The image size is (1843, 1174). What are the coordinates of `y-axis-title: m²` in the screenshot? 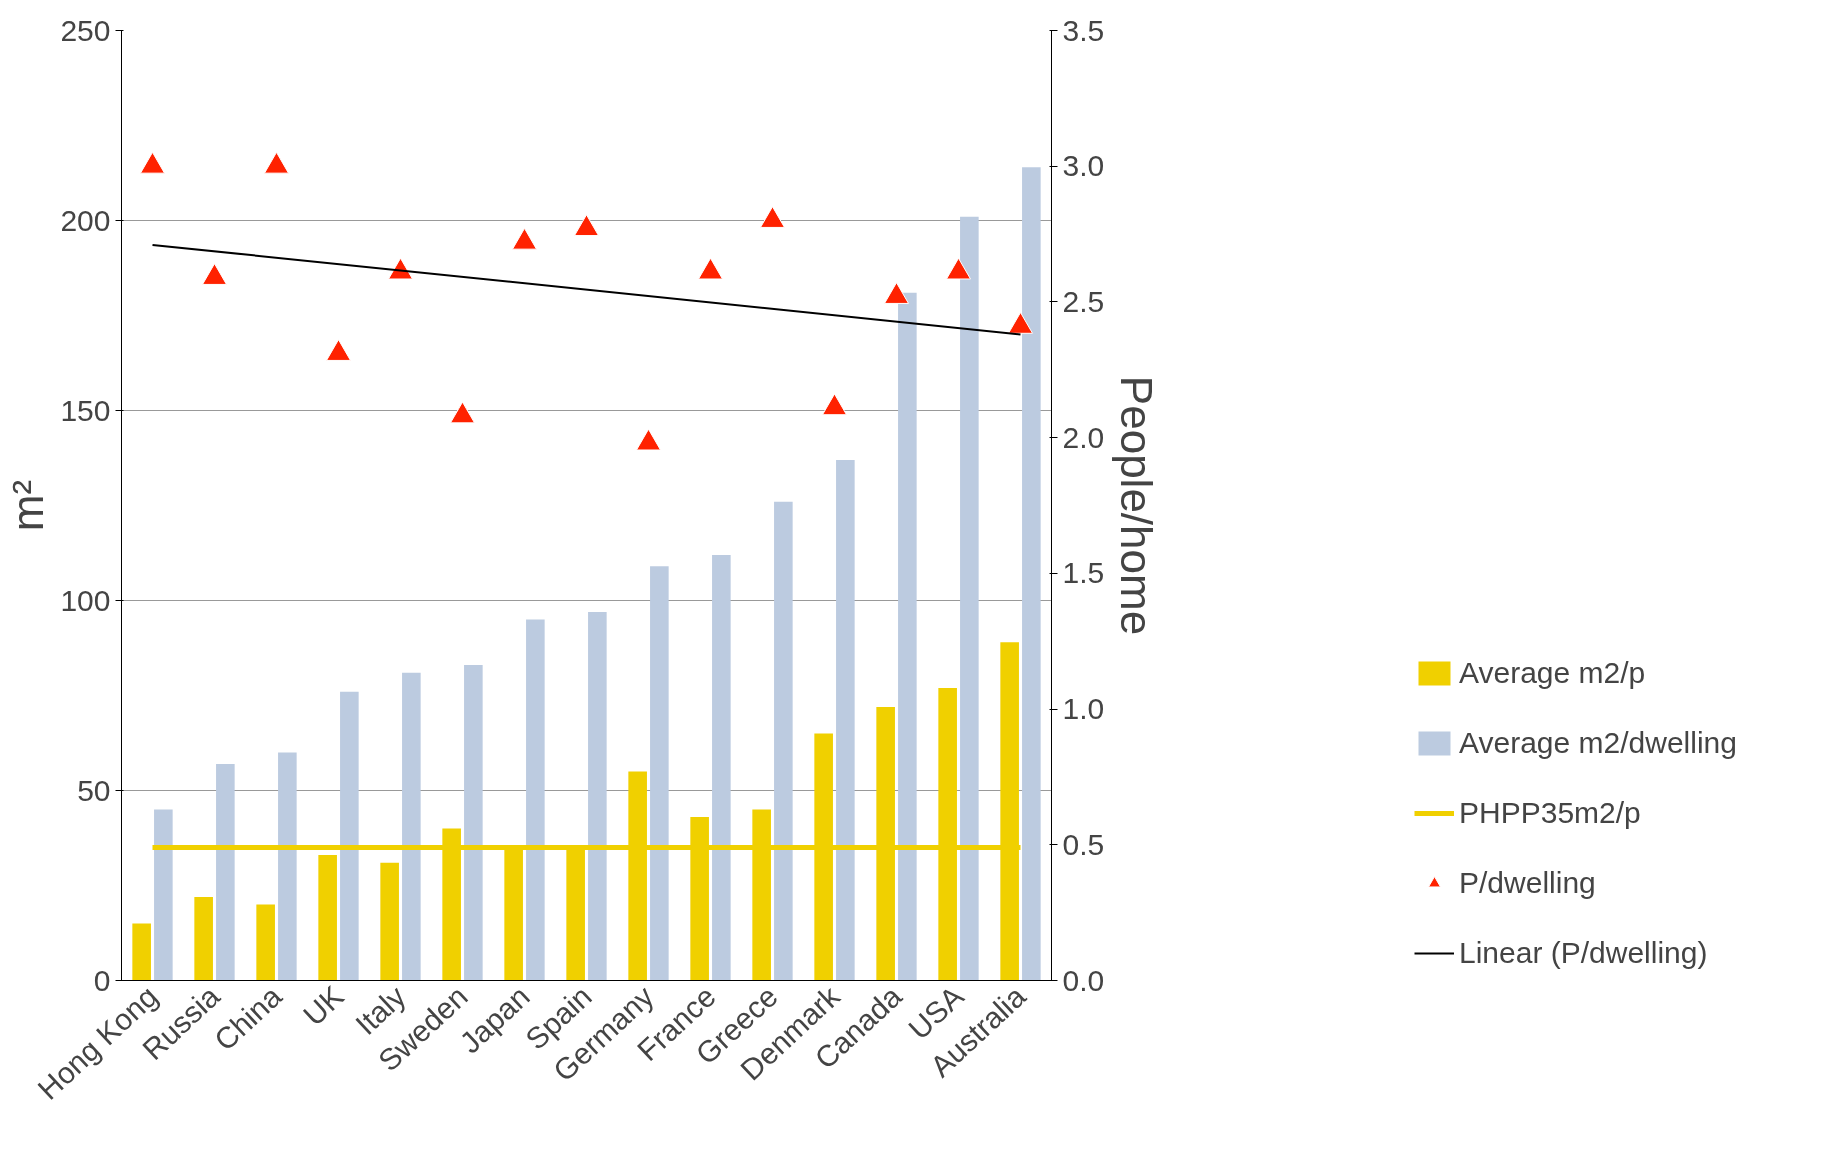 It's located at (28, 505).